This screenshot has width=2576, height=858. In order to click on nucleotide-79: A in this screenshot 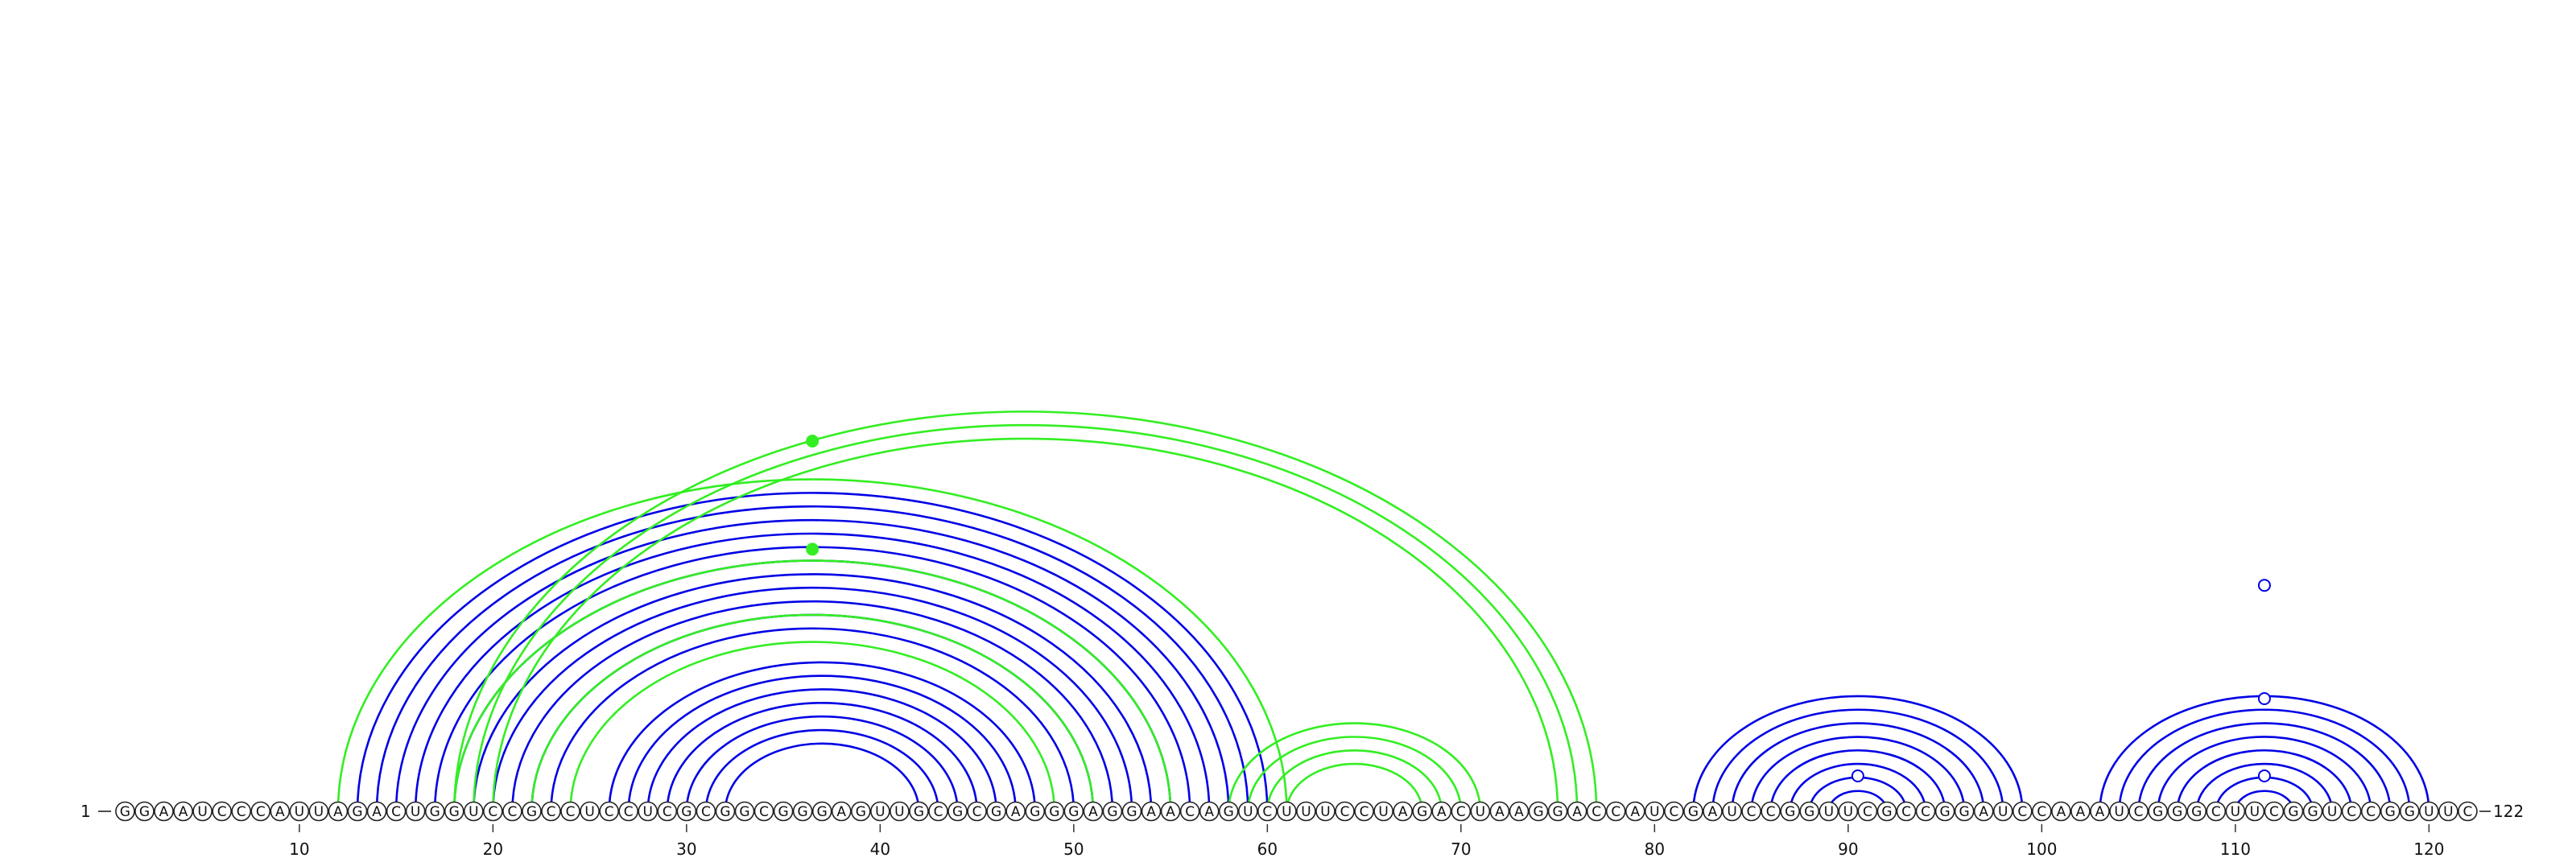, I will do `click(1635, 812)`.